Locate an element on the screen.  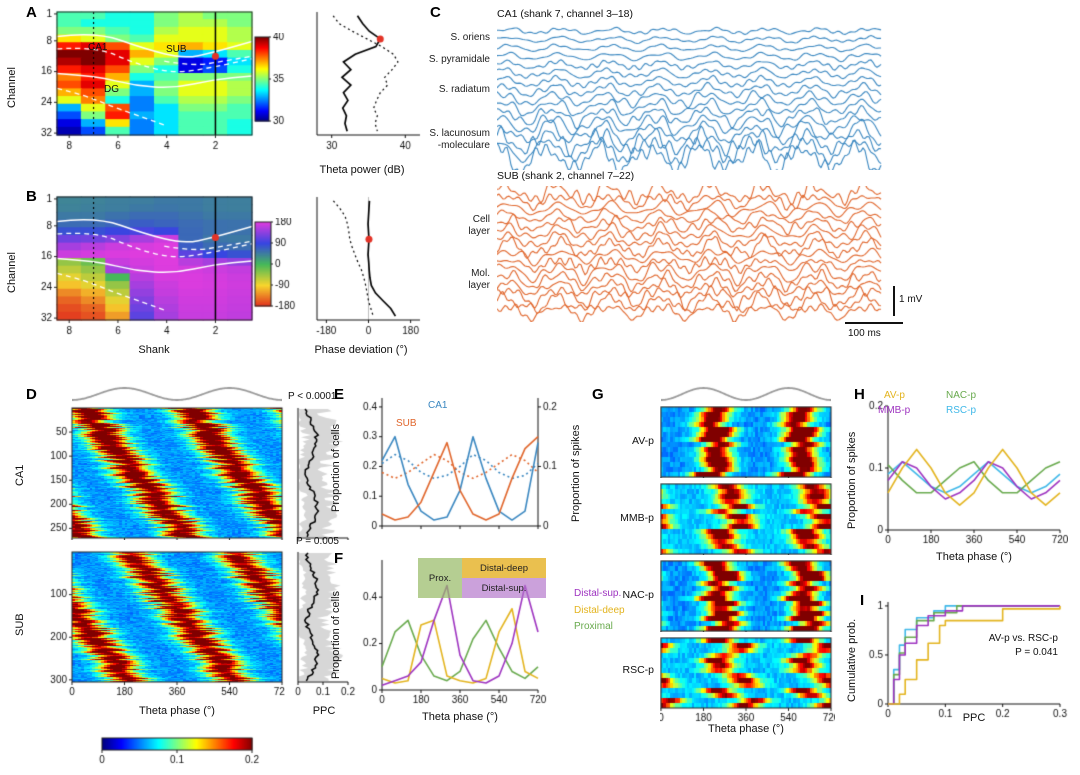
d-sub-row-label: SUB is located at coordinates (20, 625).